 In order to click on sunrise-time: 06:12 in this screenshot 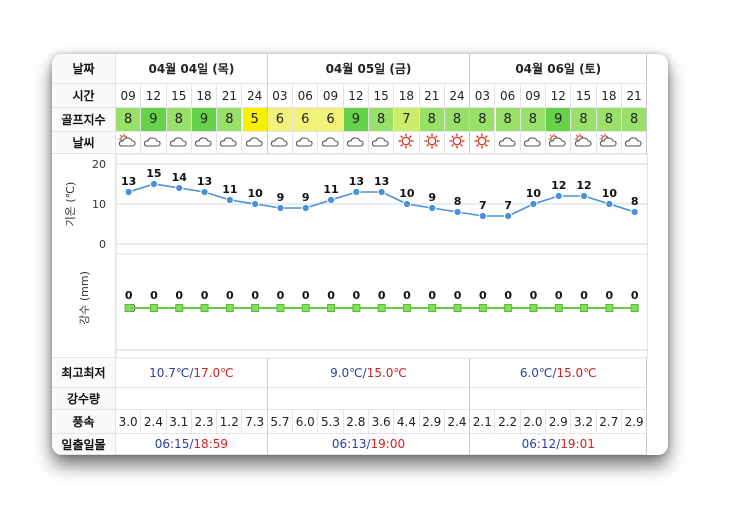, I will do `click(539, 444)`.